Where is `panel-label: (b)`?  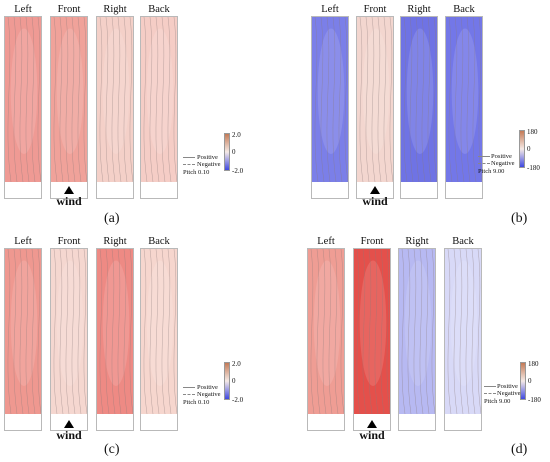
panel-label: (b) is located at coordinates (519, 218).